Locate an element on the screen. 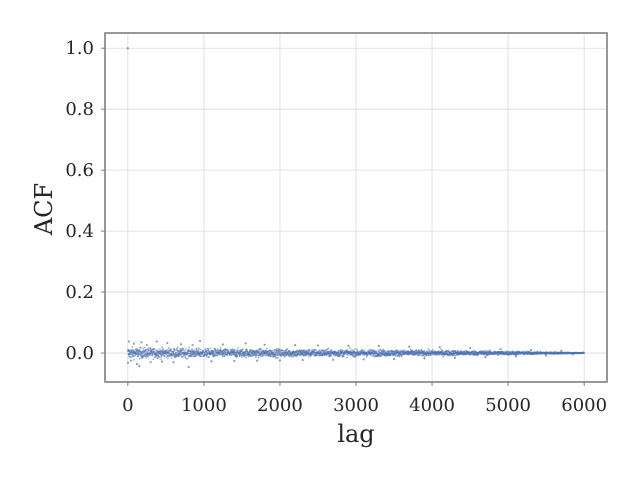 This screenshot has height=480, width=640. x-tick-label: 5000 is located at coordinates (508, 405).